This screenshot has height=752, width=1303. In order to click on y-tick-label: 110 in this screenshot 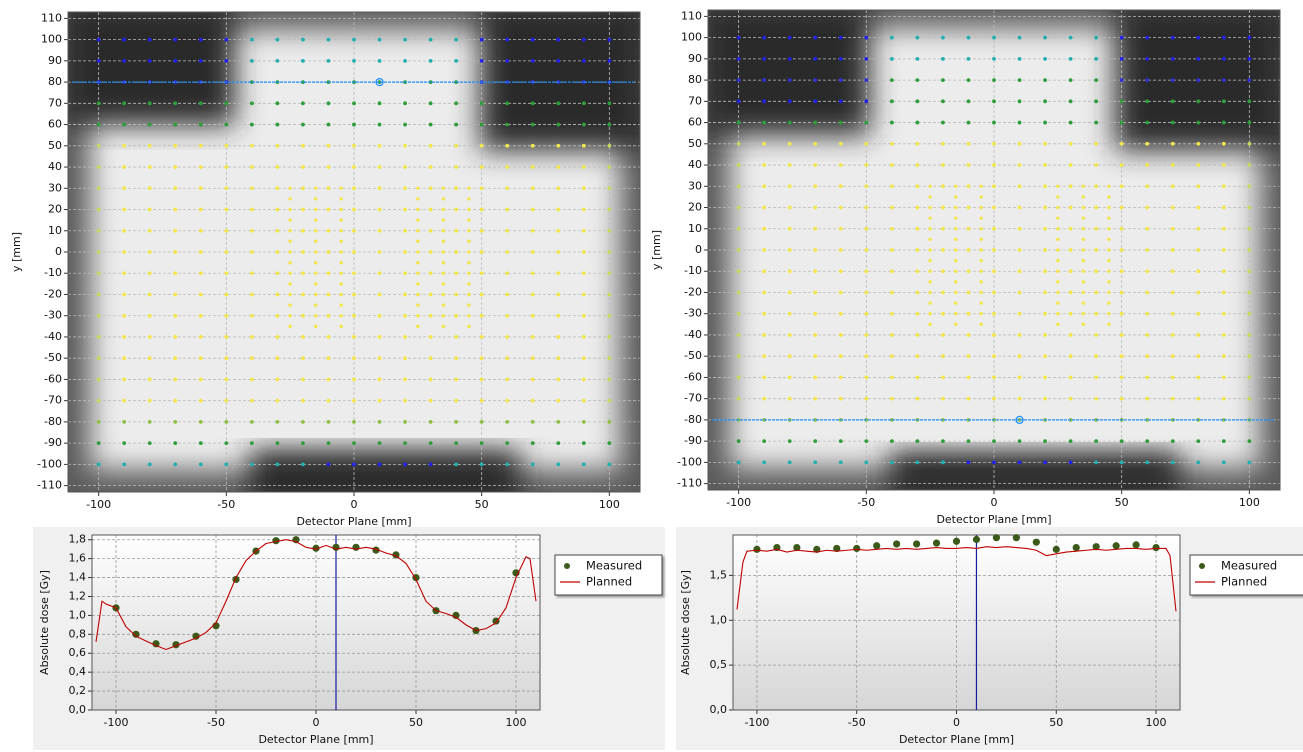, I will do `click(51, 17)`.